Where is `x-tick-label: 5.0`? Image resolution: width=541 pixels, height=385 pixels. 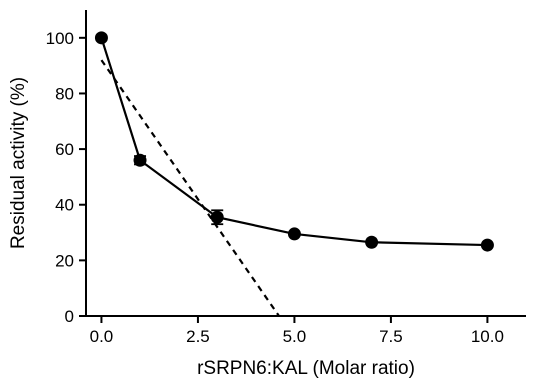 x-tick-label: 5.0 is located at coordinates (295, 336).